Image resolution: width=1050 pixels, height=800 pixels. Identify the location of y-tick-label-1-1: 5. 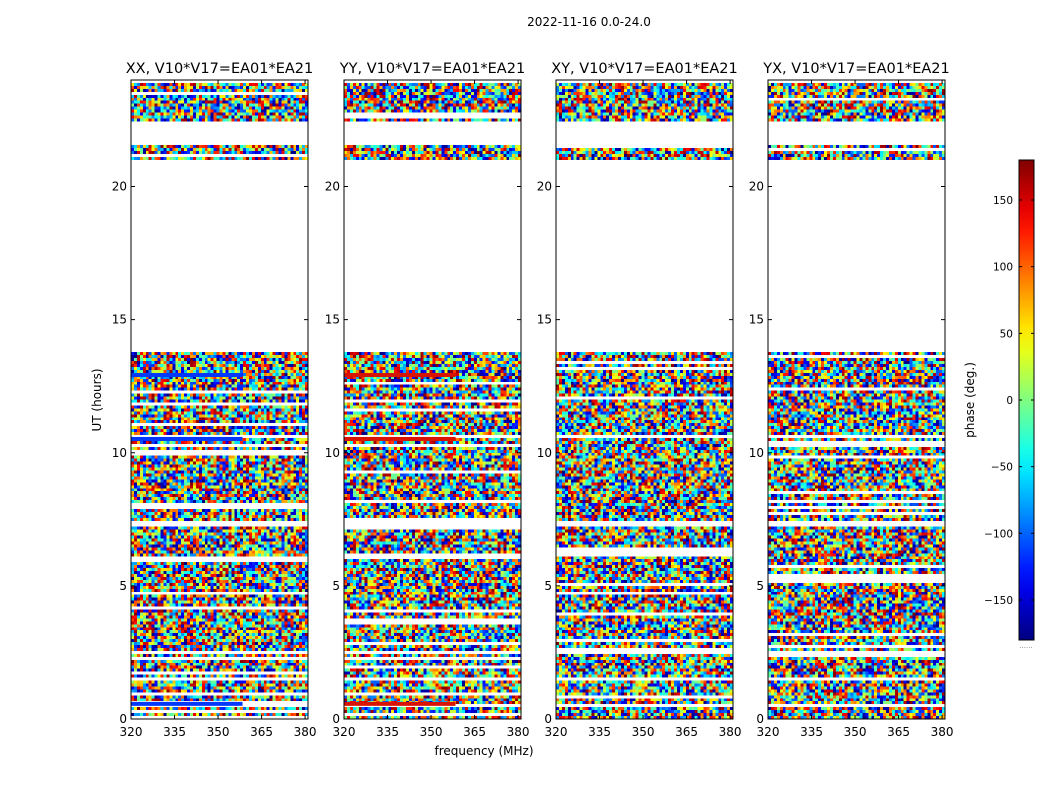
(336, 586).